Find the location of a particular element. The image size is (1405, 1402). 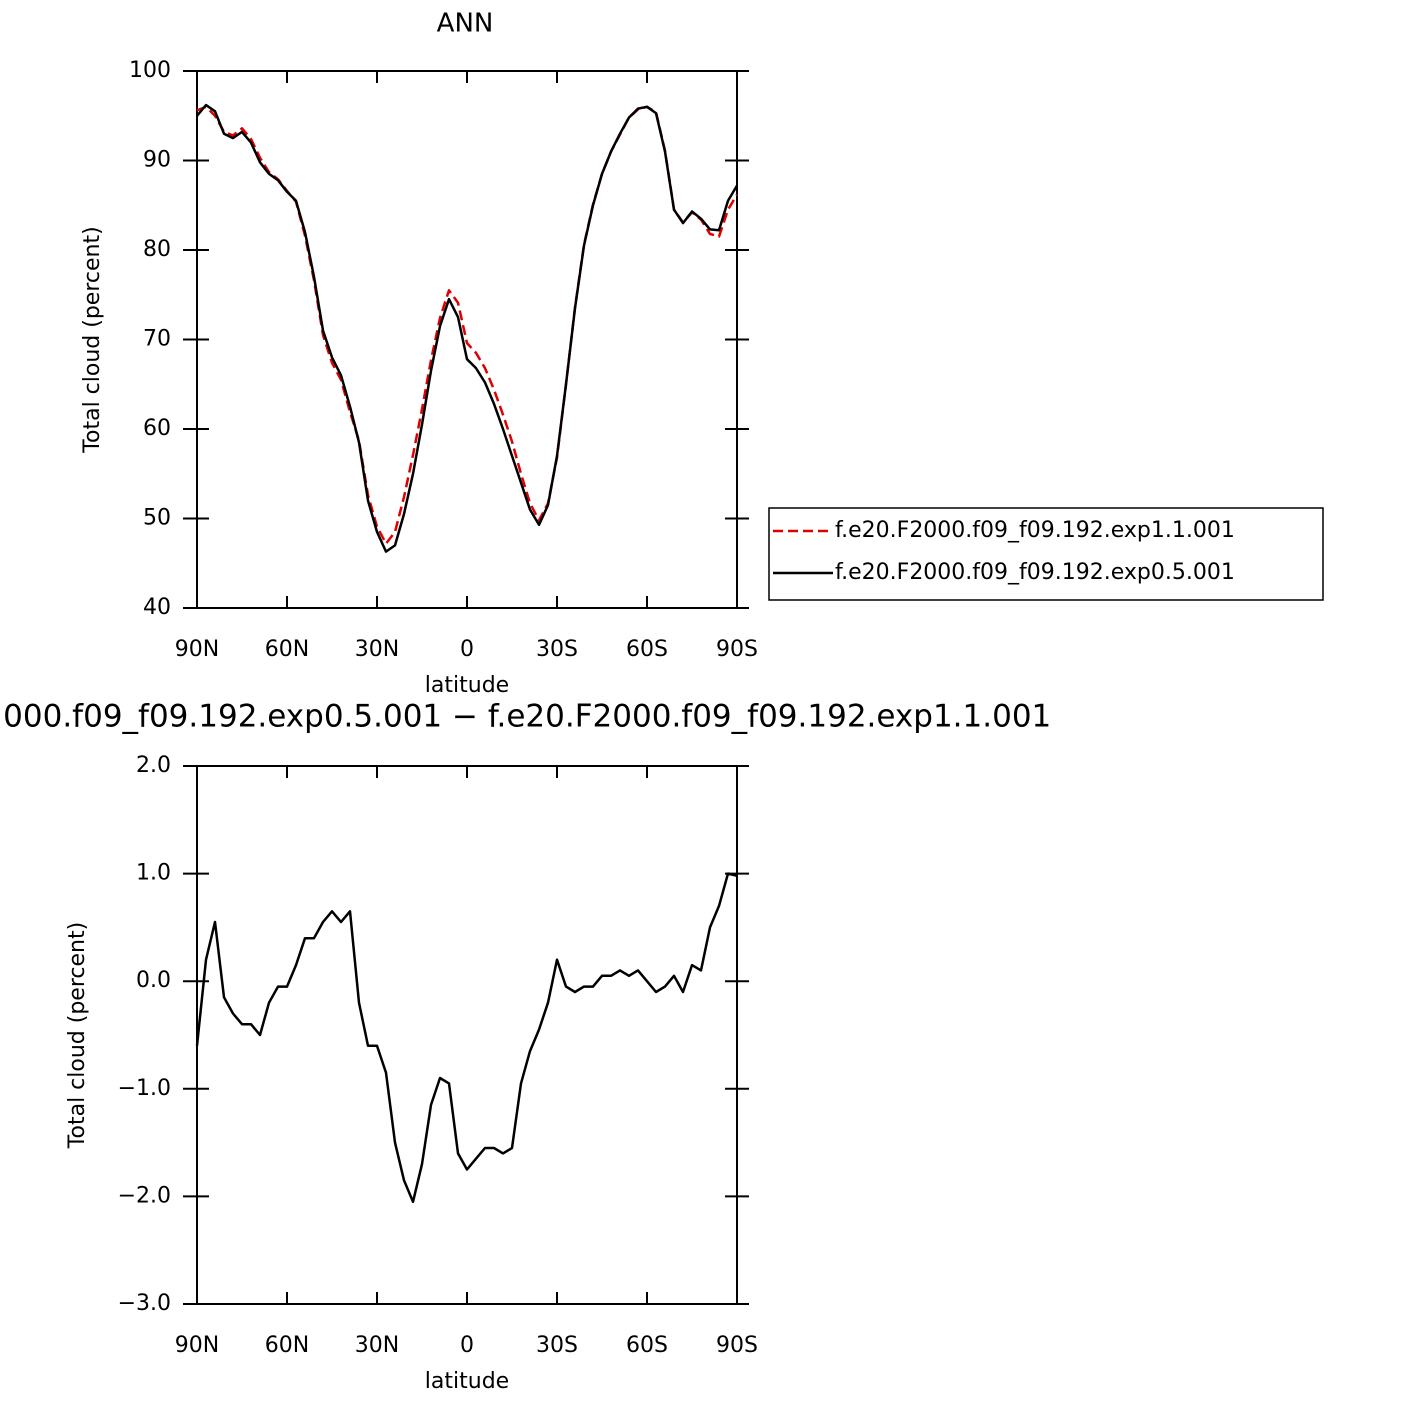

y-tick-label: 1.0 is located at coordinates (153, 873).